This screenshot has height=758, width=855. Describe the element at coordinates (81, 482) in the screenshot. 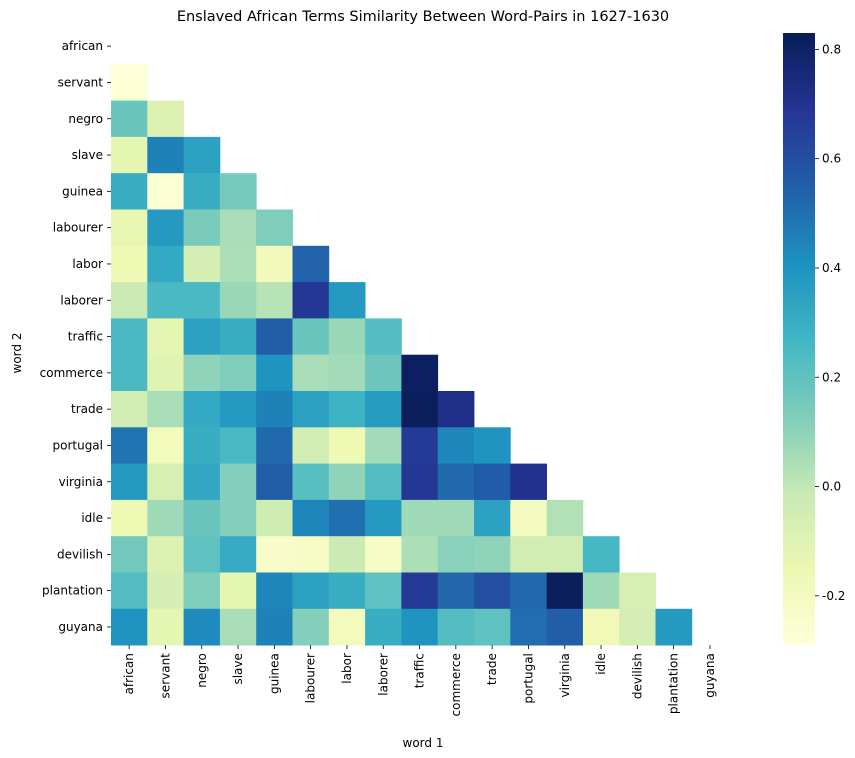

I see `y-tick-label: virginia` at that location.